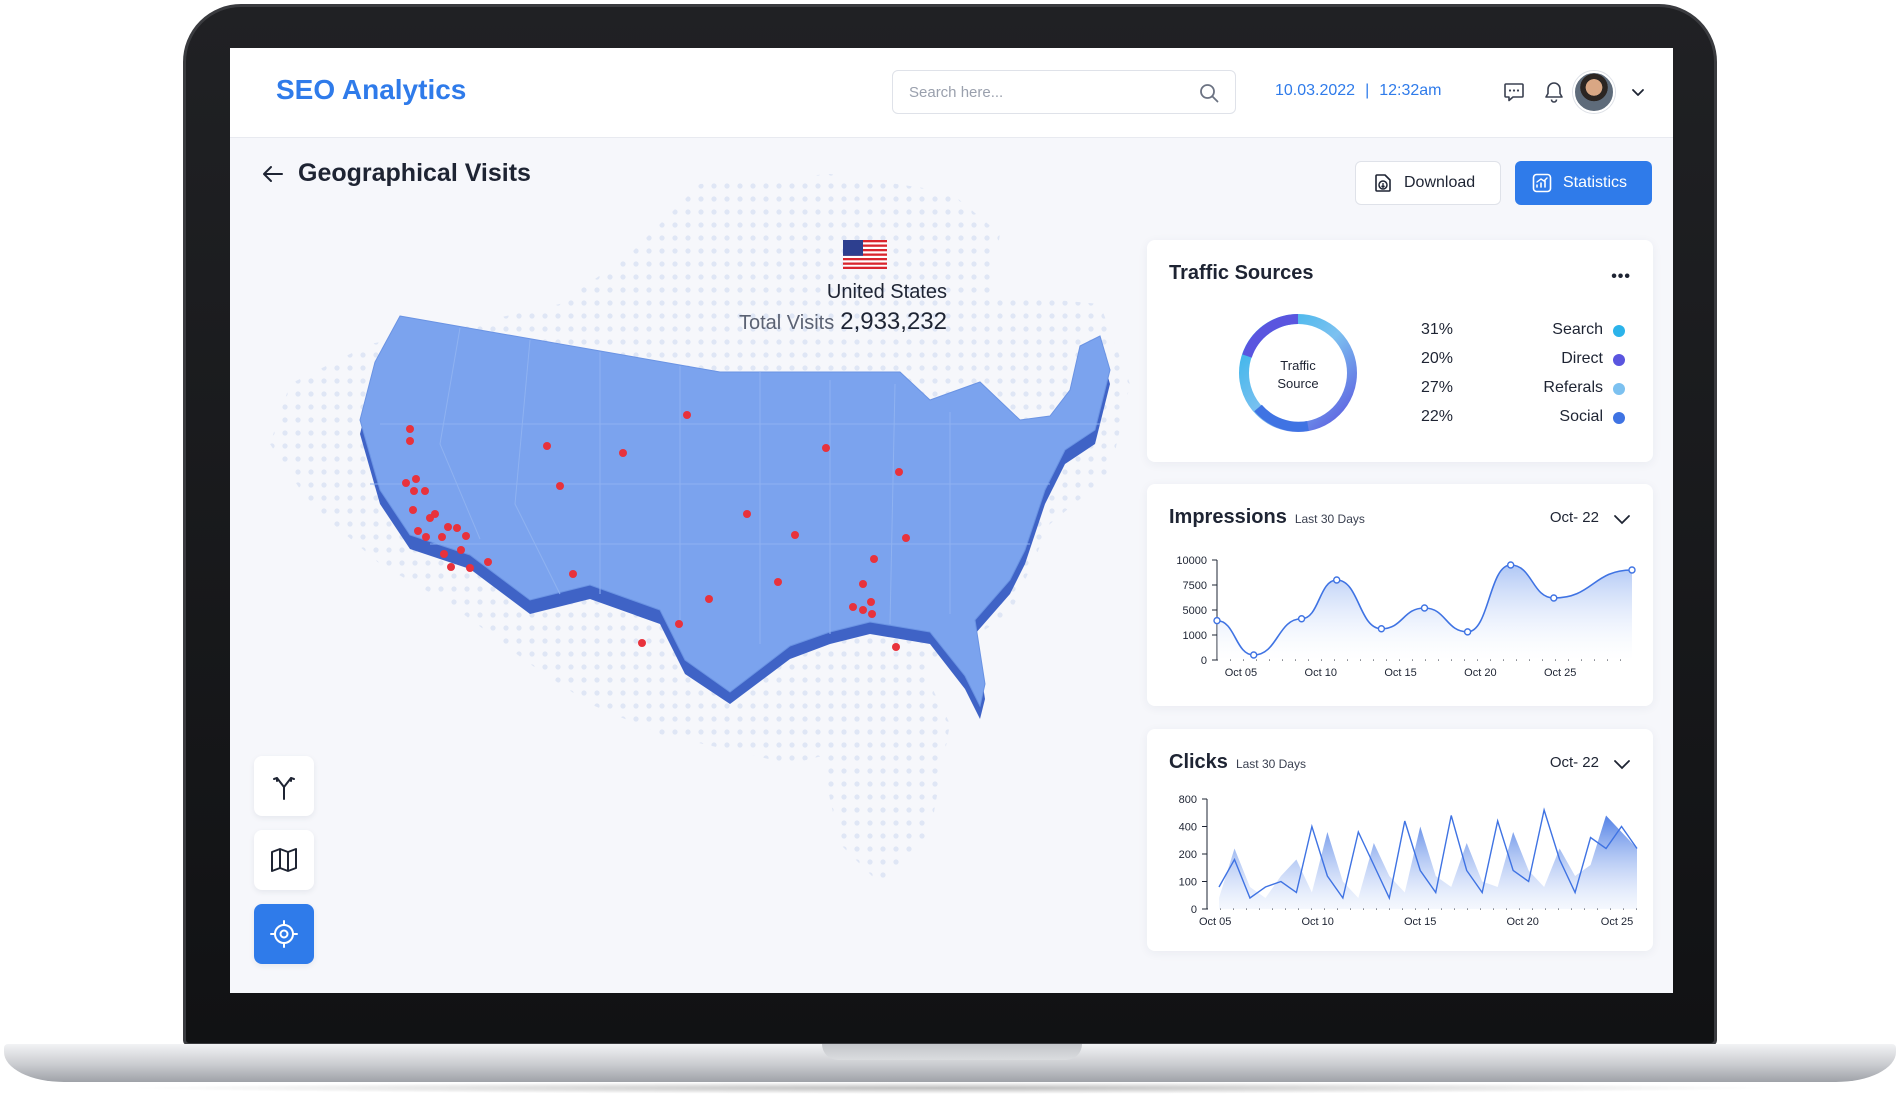 The width and height of the screenshot is (1900, 1100). What do you see at coordinates (1428, 183) in the screenshot?
I see `download-button: Download` at bounding box center [1428, 183].